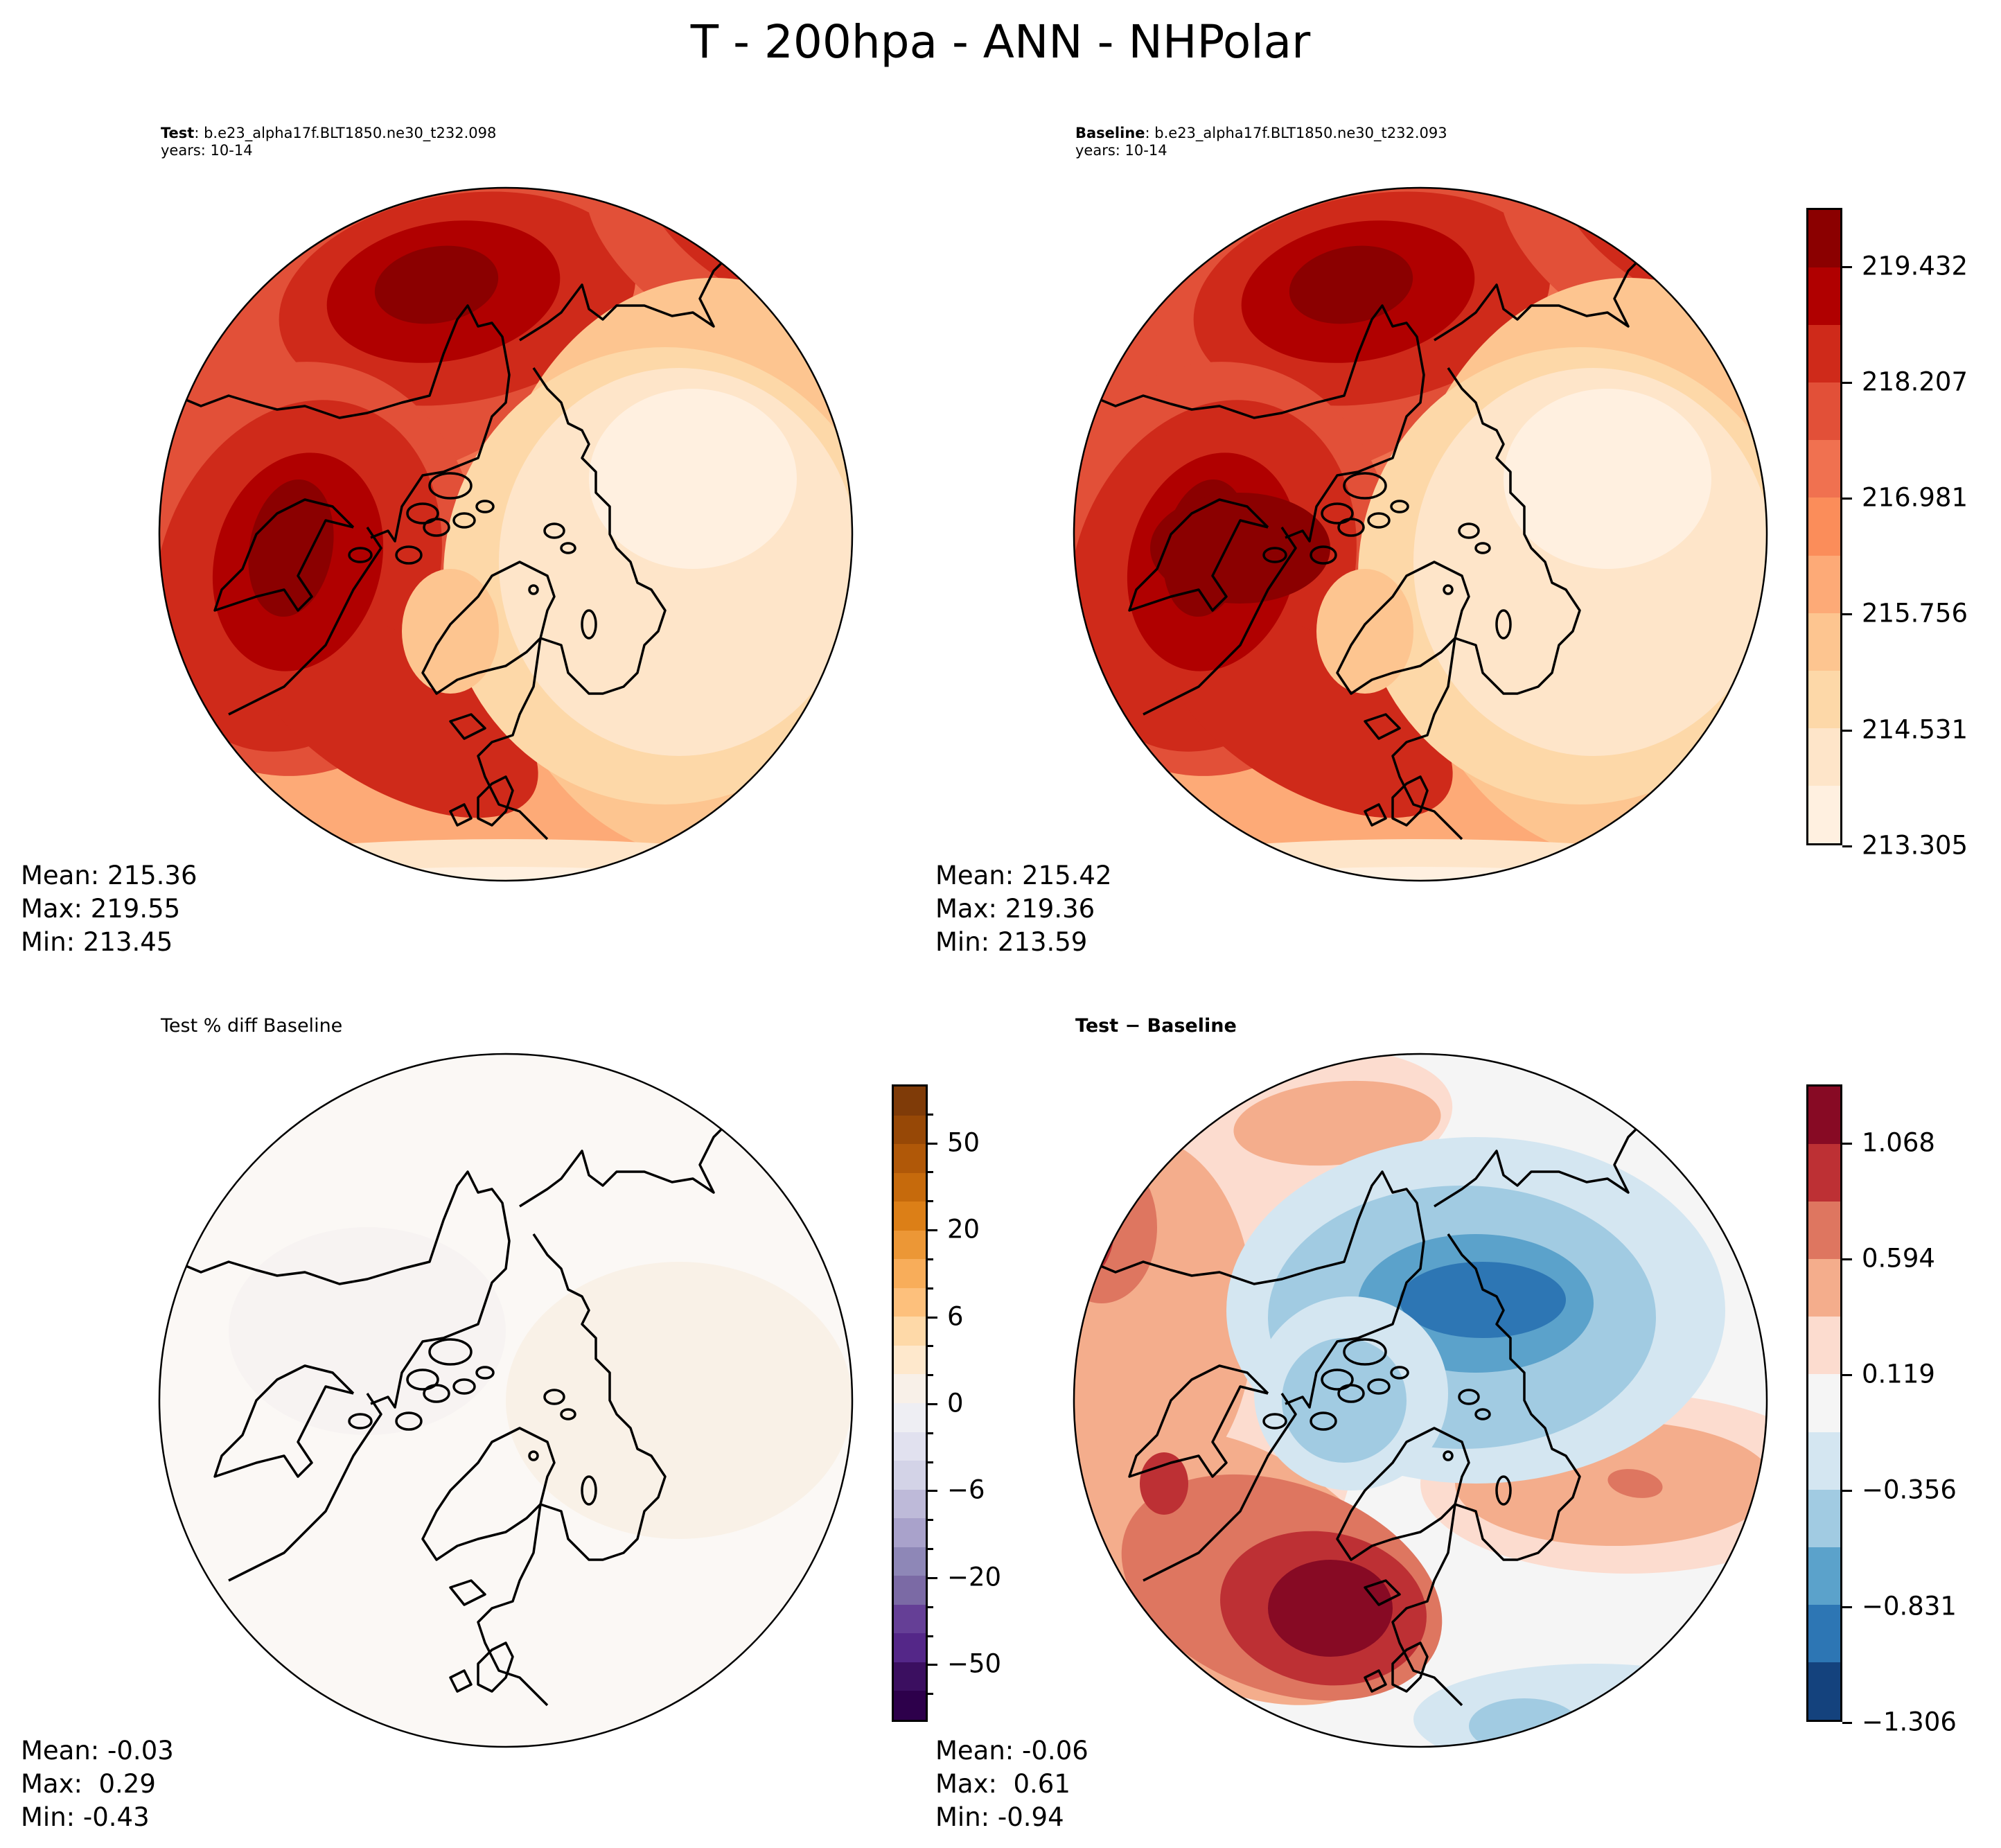 The image size is (2001, 1848). What do you see at coordinates (207, 150) in the screenshot?
I see `test-years: years: 10-14` at bounding box center [207, 150].